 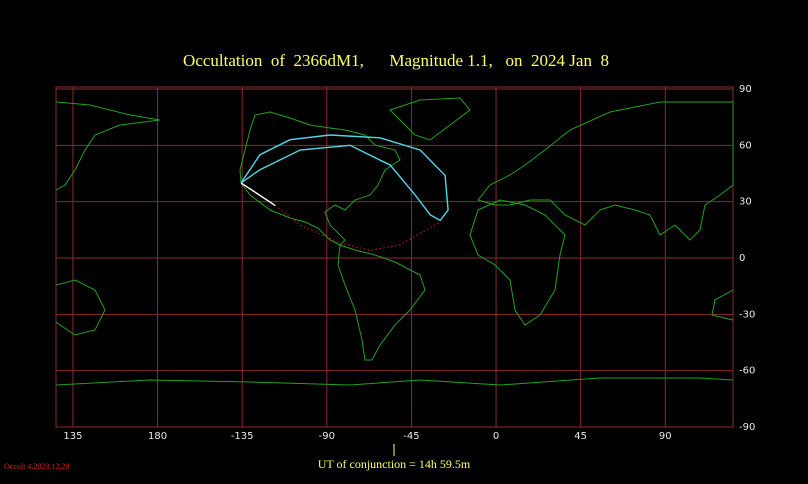 What do you see at coordinates (36, 466) in the screenshot?
I see `footer: Occult 4.2023.12.20` at bounding box center [36, 466].